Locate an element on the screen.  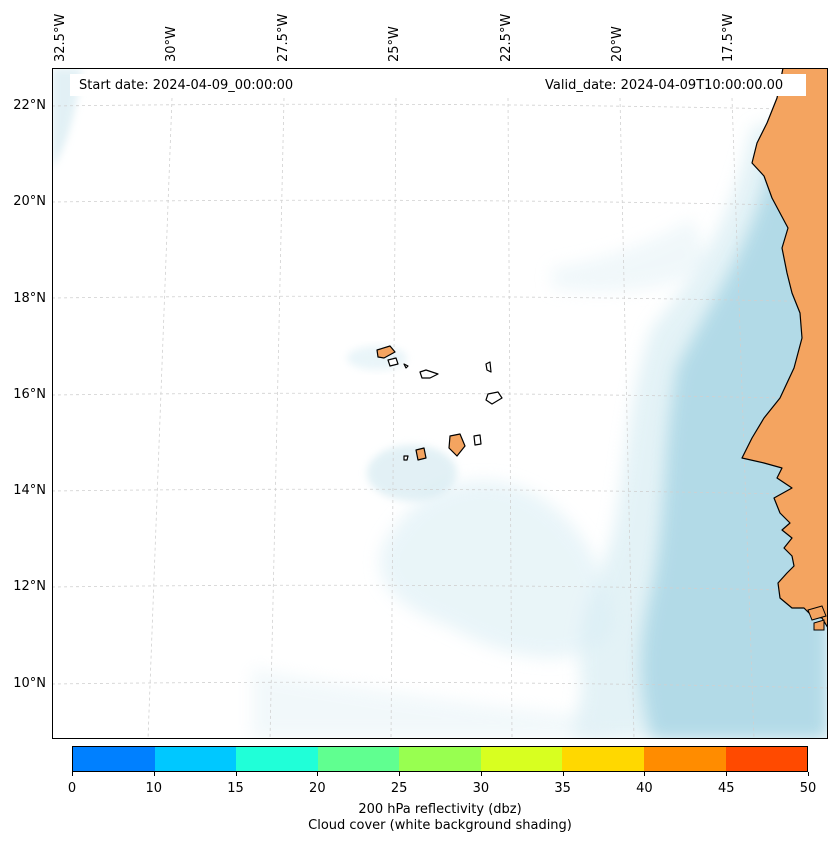
lat-tick-label: 18°N is located at coordinates (29, 298).